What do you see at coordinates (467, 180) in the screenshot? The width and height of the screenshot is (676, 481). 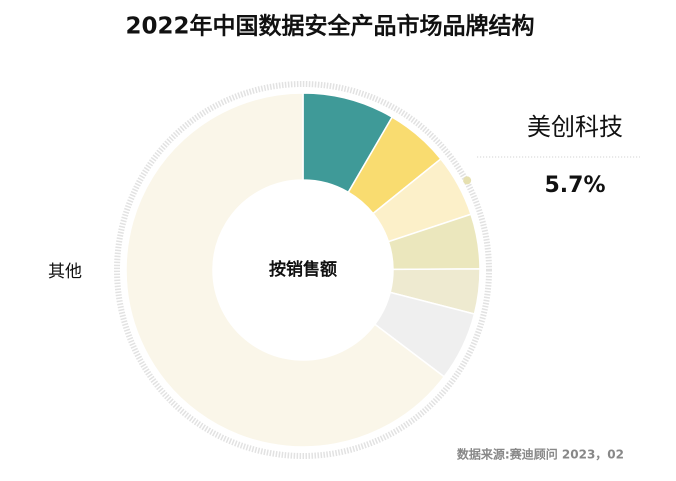 I see `label-dot` at bounding box center [467, 180].